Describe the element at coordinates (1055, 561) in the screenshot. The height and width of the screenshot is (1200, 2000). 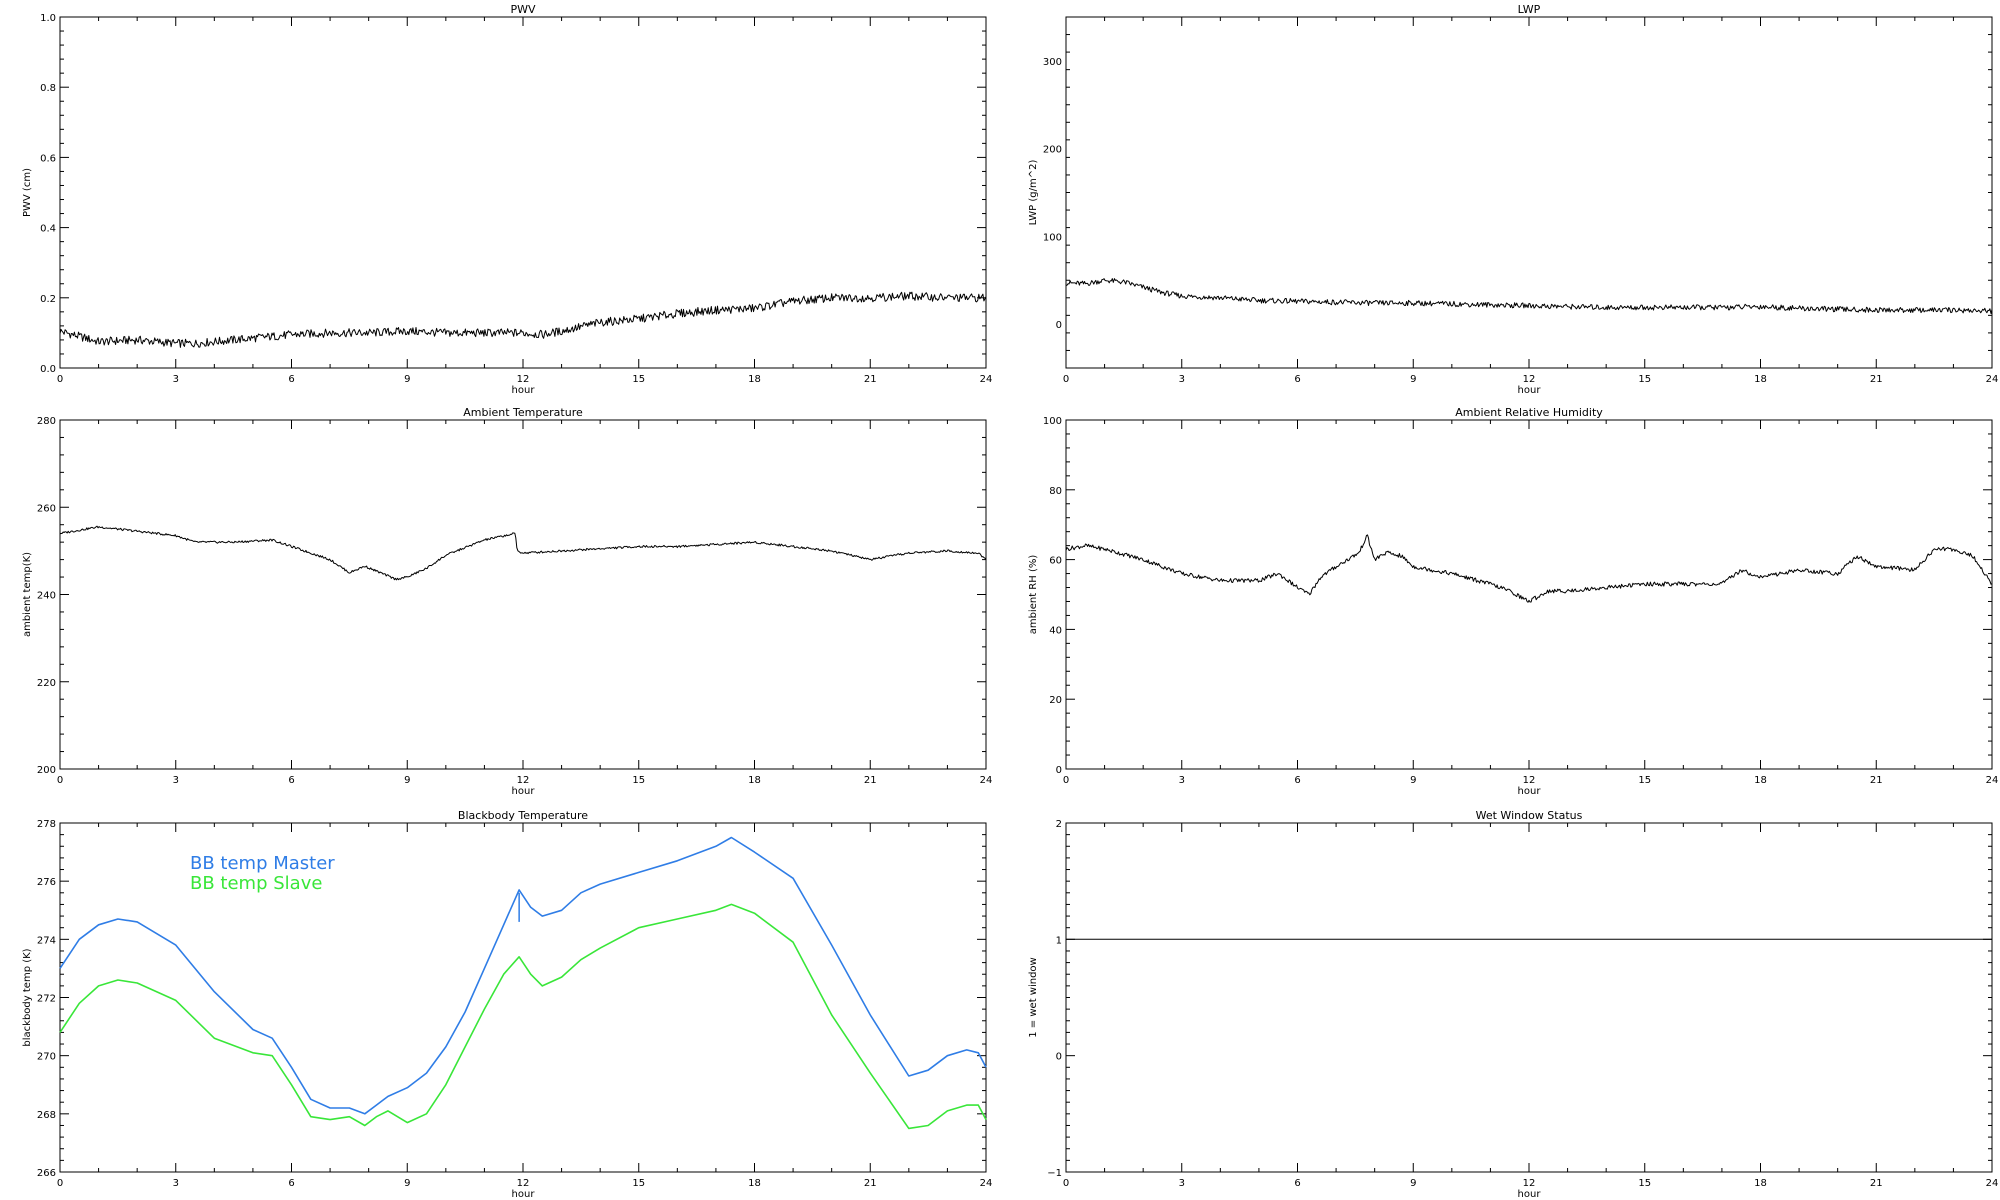
I see `y-tick-label: 60` at that location.